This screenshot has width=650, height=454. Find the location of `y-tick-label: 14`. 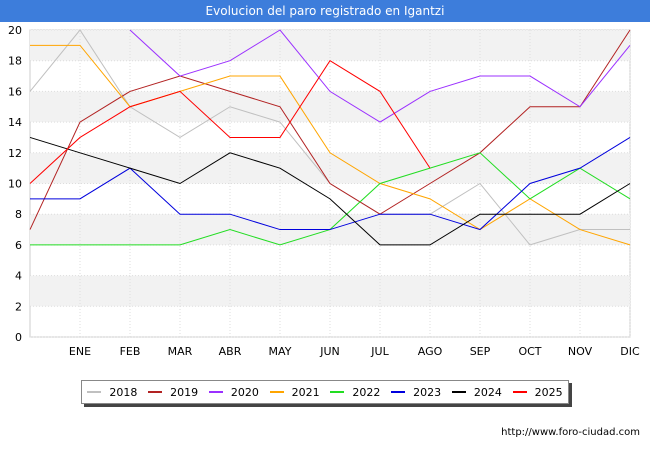

y-tick-label: 14 is located at coordinates (15, 122).